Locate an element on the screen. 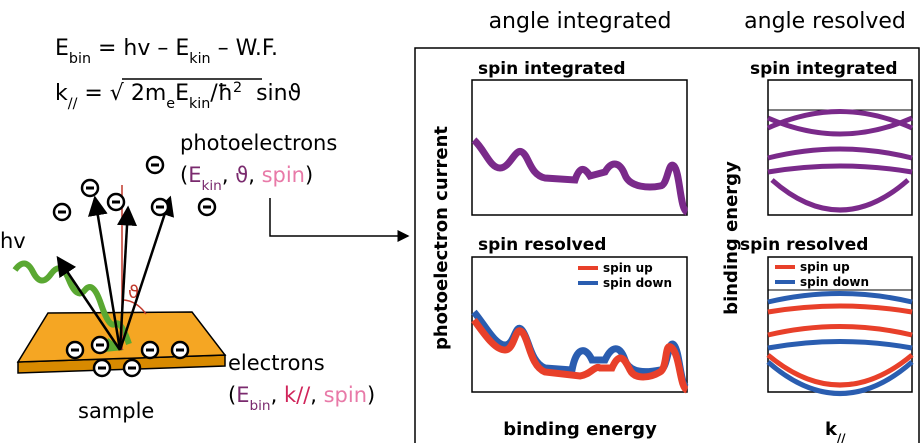  header: angle resolved is located at coordinates (825, 21).